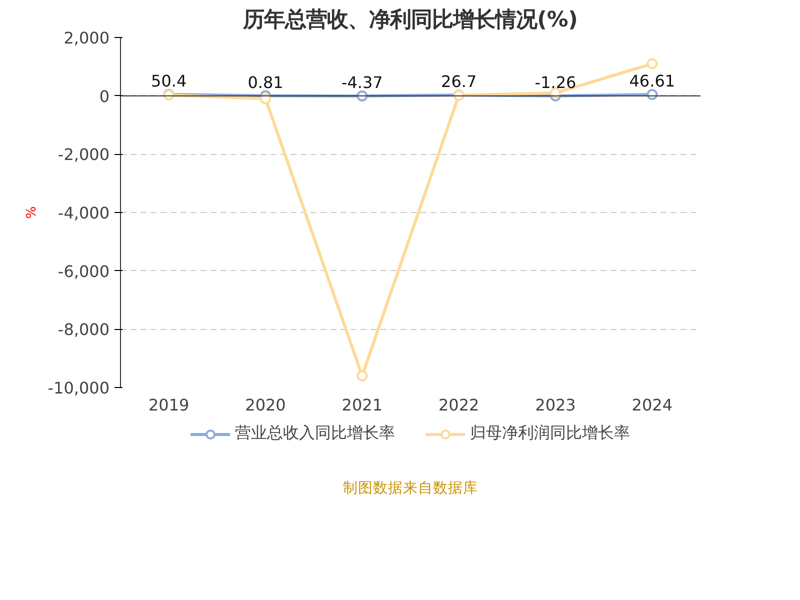  I want to click on data-label: -4.37, so click(362, 82).